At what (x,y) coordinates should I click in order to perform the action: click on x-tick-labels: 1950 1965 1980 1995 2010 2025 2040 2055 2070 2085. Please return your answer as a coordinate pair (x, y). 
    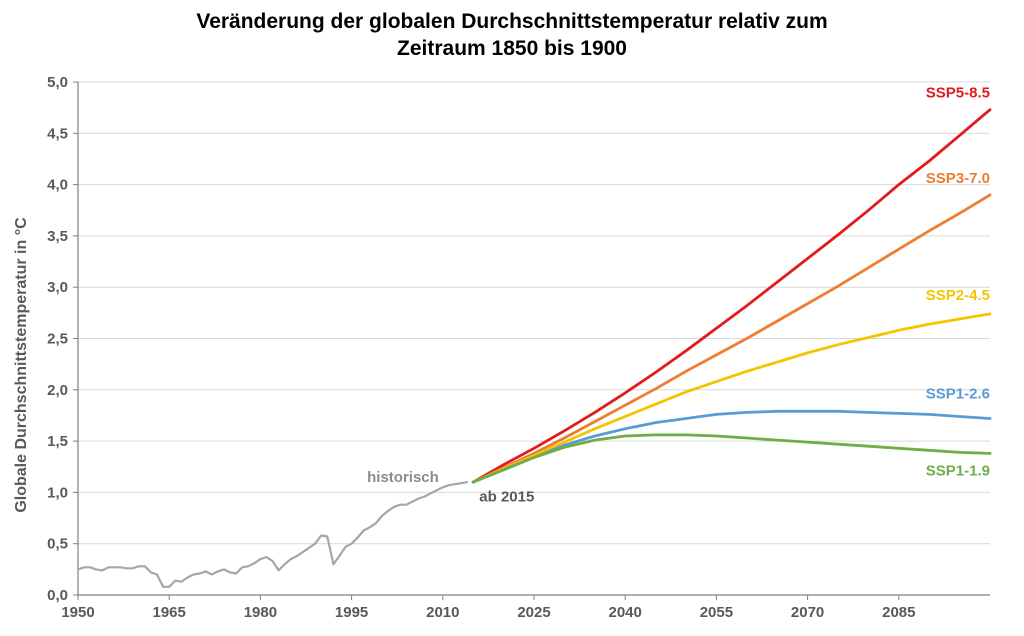
    Looking at the image, I should click on (488, 612).